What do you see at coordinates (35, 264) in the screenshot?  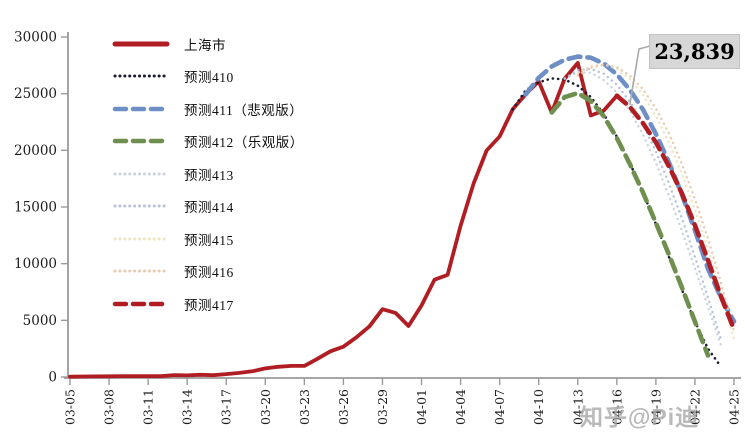 I see `y-tick-label: 10000` at bounding box center [35, 264].